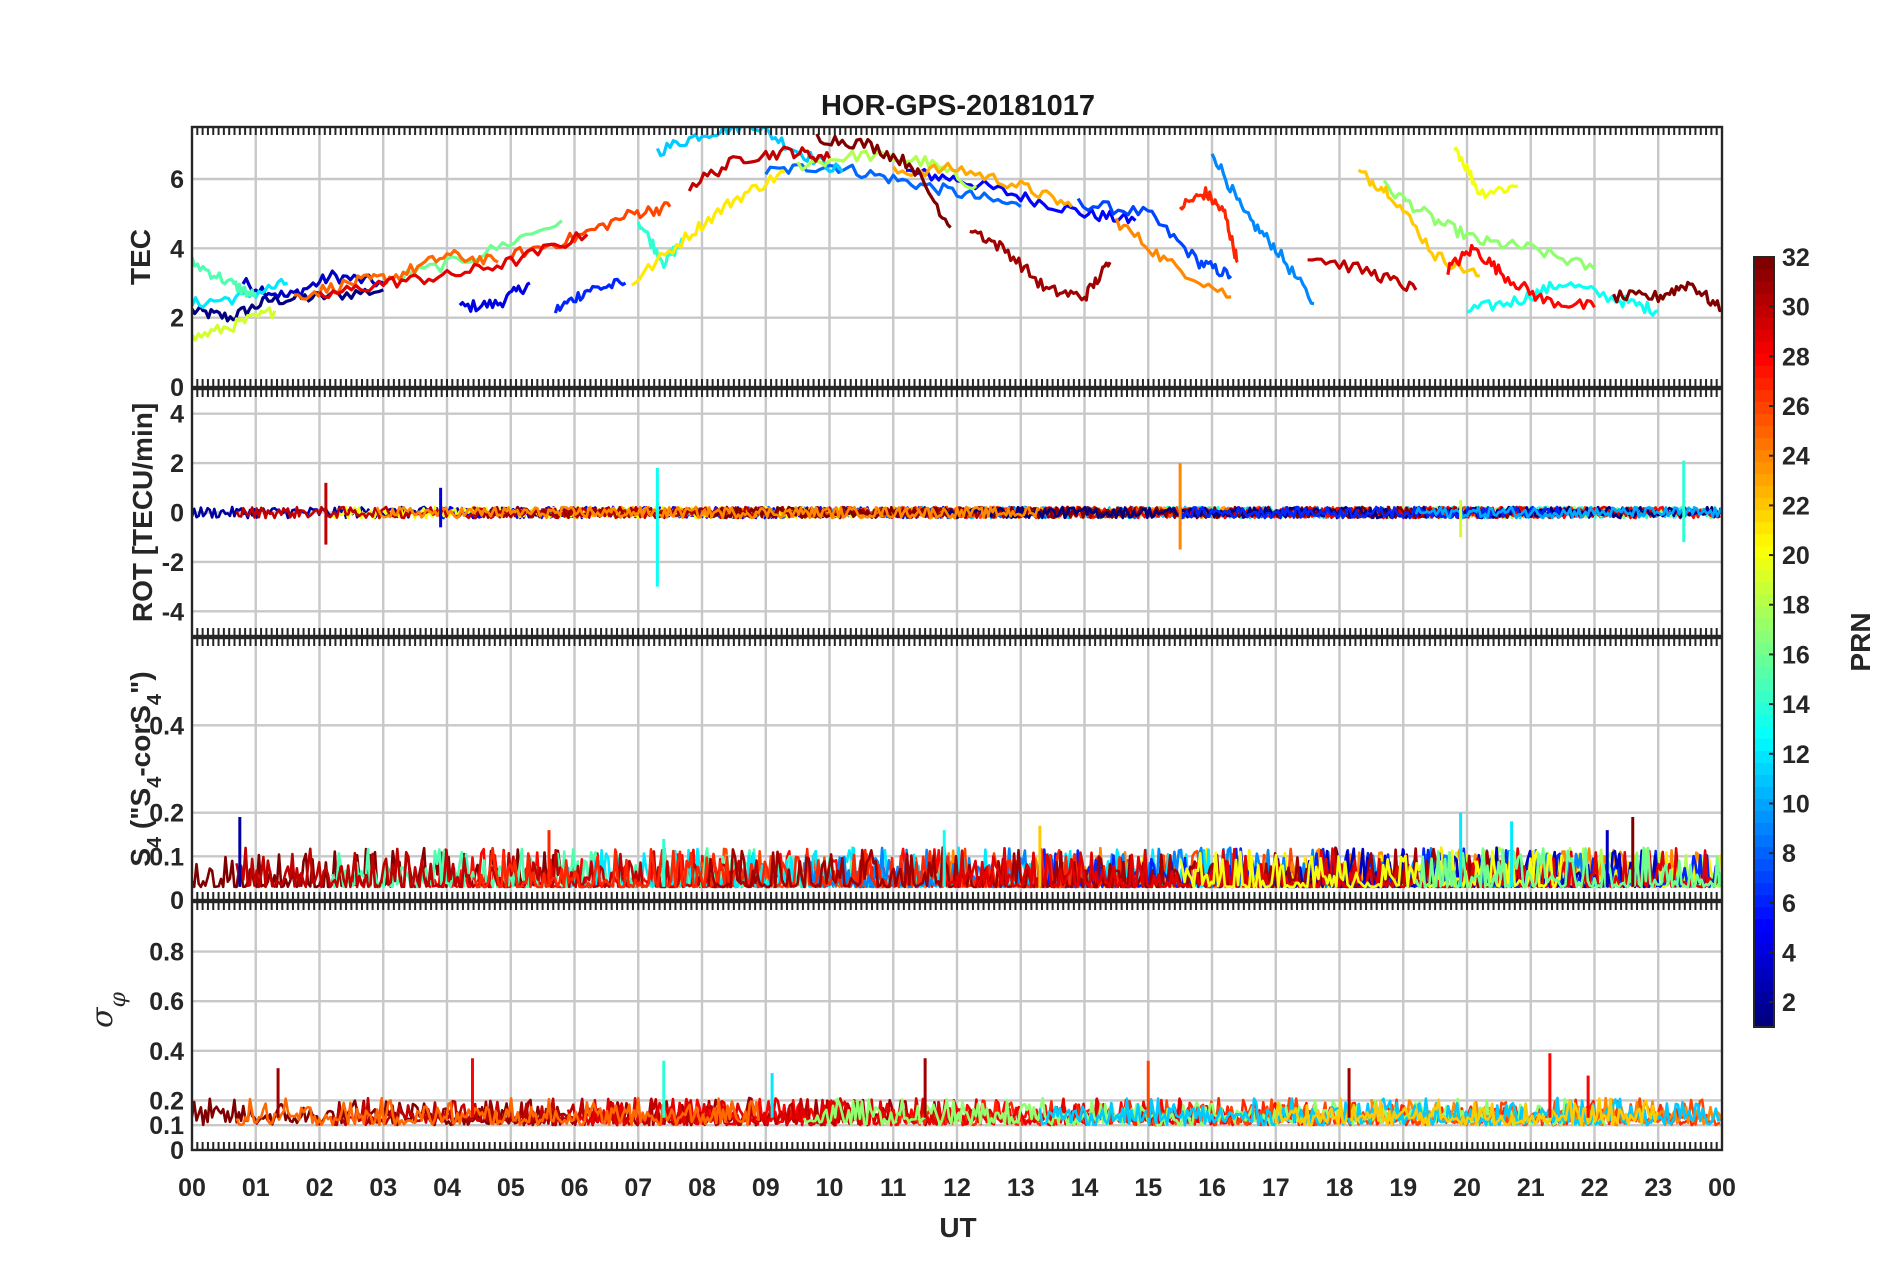 This screenshot has height=1272, width=1902. Describe the element at coordinates (1595, 1188) in the screenshot. I see `x-tick-label: 22` at that location.